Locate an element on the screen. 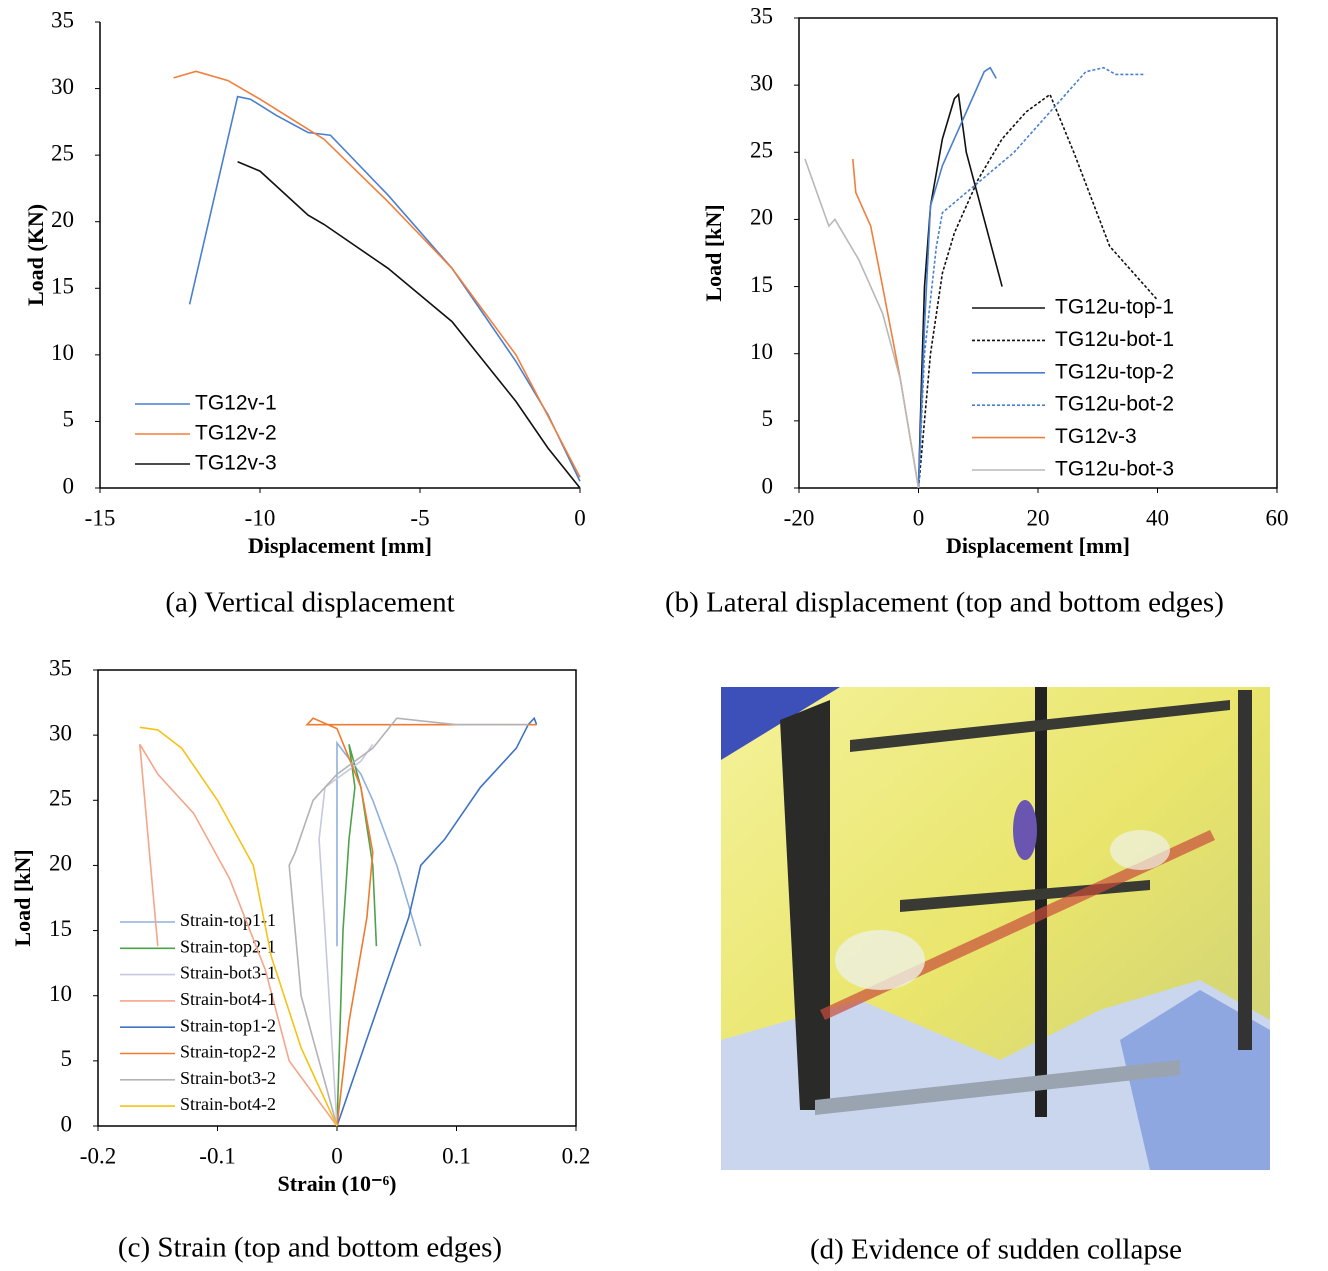  x-tick-label: -10 is located at coordinates (260, 517).